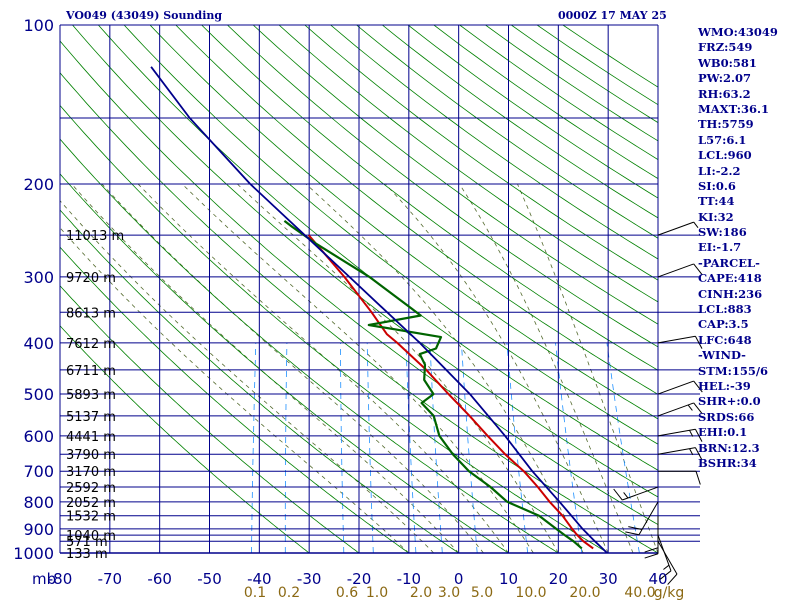  Describe the element at coordinates (508, 579) in the screenshot. I see `temperature-tick-label: 10` at that location.